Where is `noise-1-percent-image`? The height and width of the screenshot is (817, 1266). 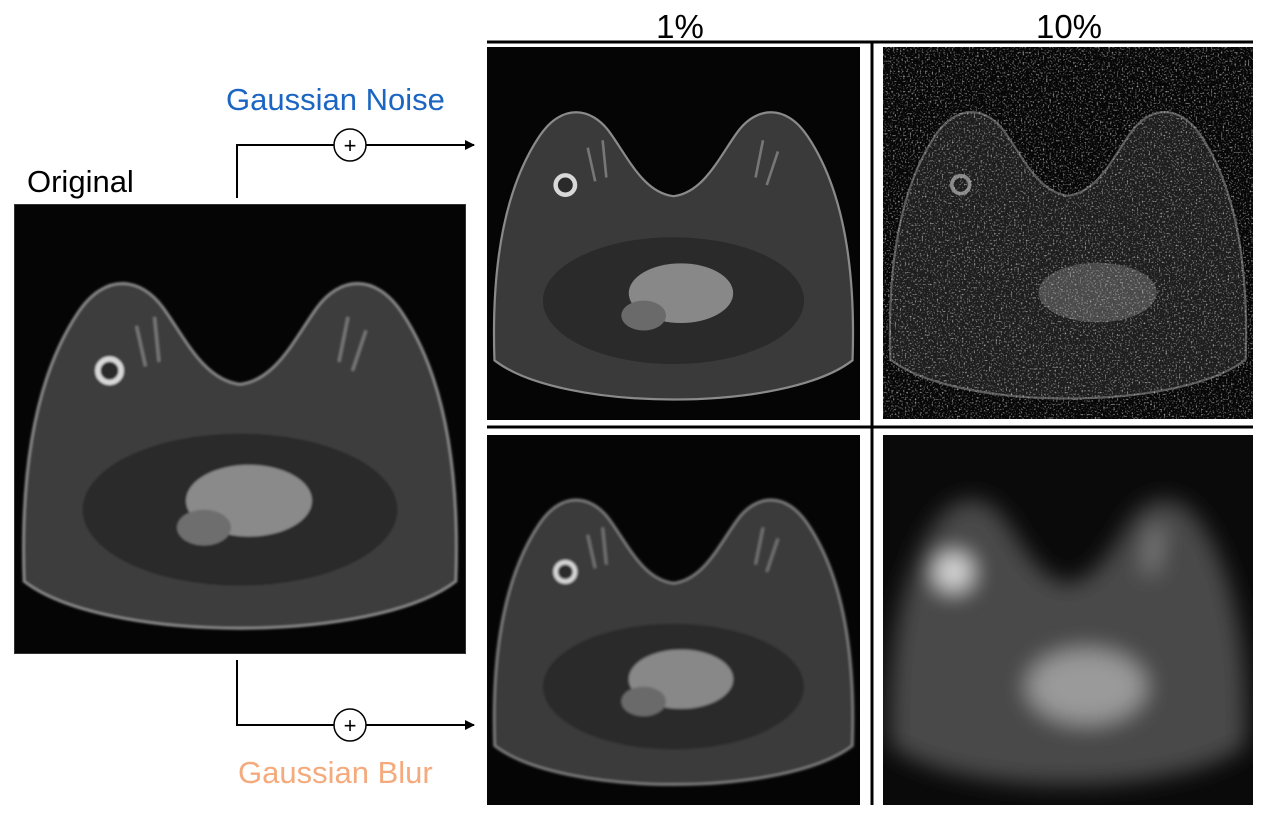 noise-1-percent-image is located at coordinates (673, 233).